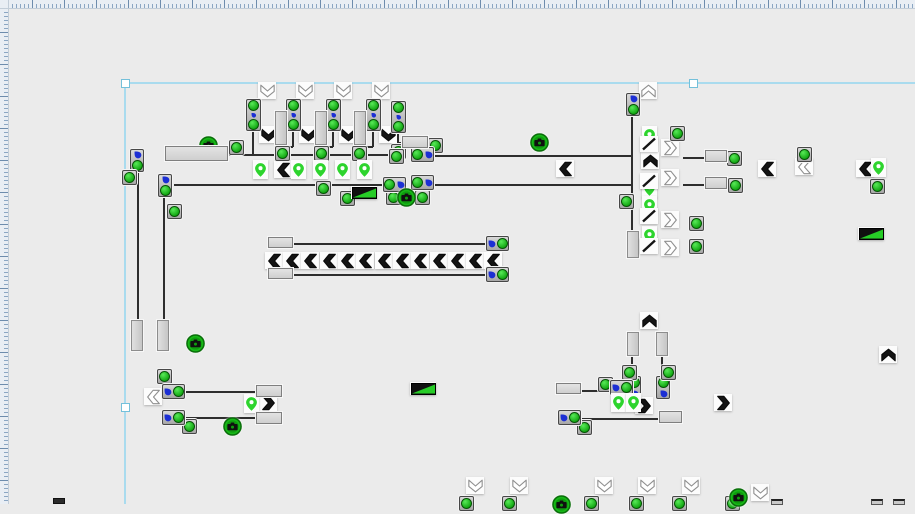 The image size is (915, 514). I want to click on chevron-up-white, so click(648, 90).